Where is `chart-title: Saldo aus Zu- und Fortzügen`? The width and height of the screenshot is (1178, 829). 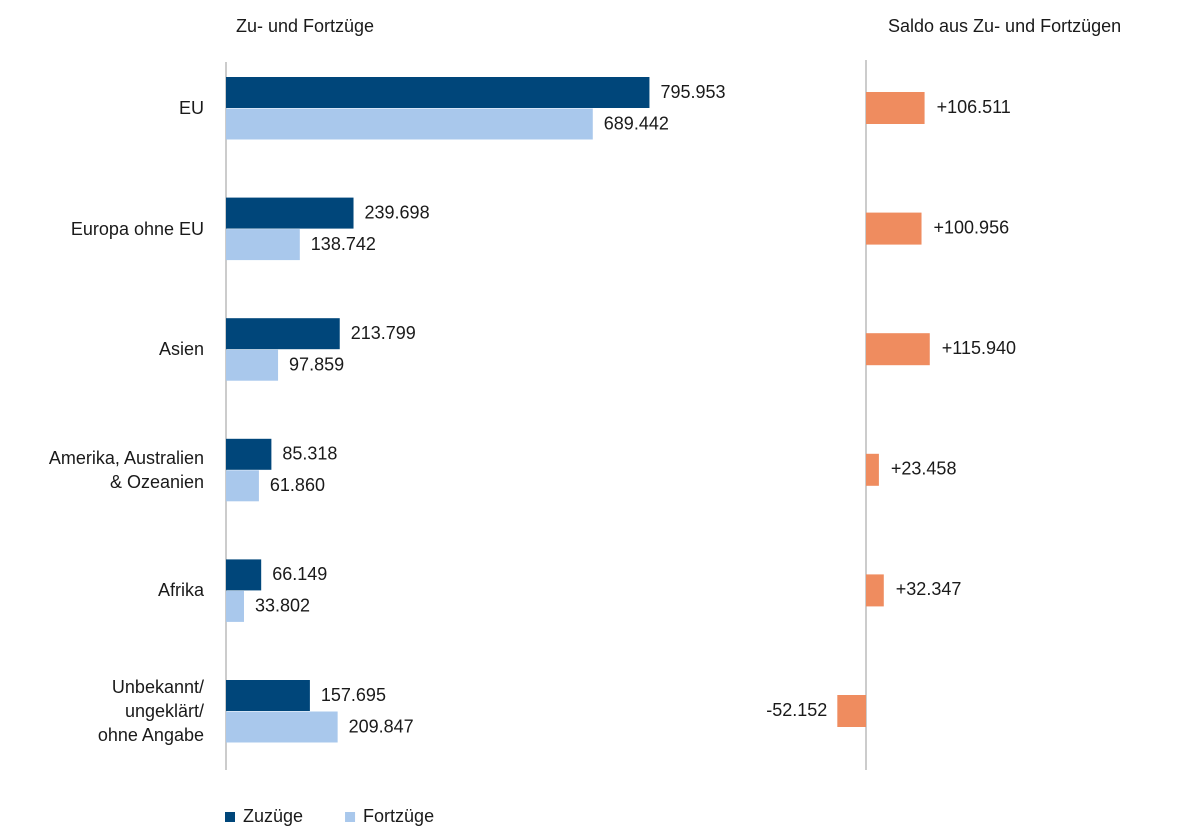
chart-title: Saldo aus Zu- und Fortzügen is located at coordinates (1004, 26).